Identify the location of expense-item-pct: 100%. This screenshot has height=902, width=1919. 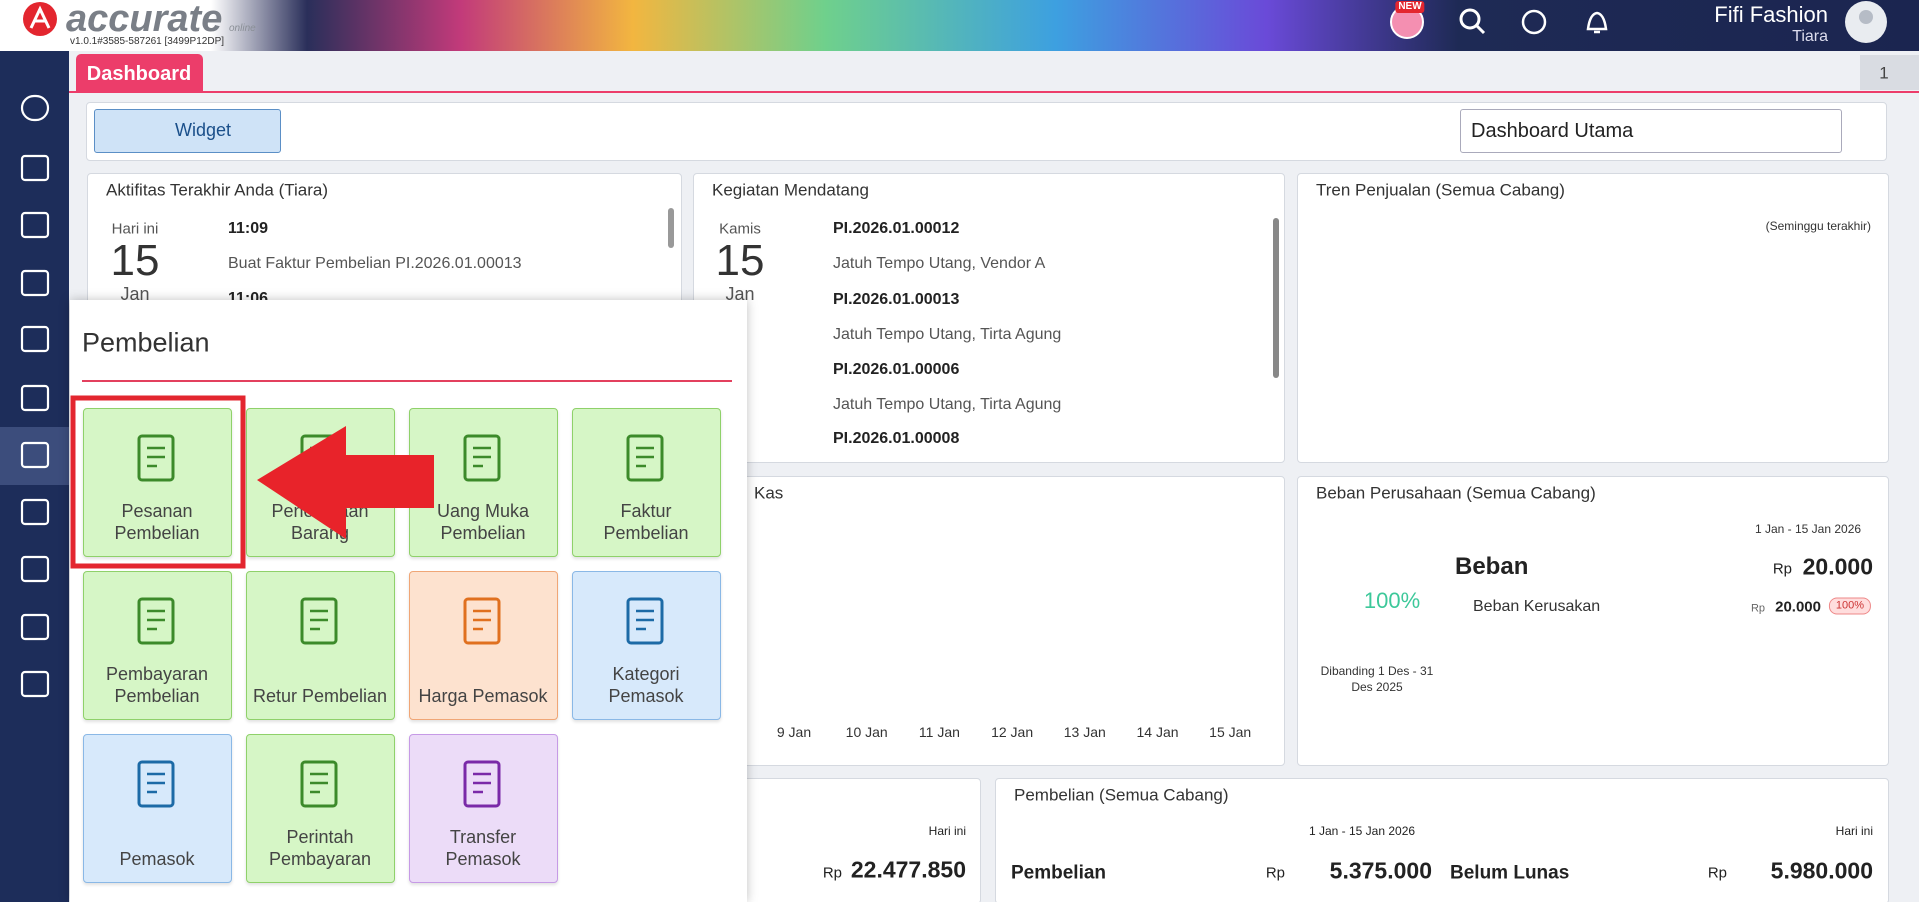
(1850, 606).